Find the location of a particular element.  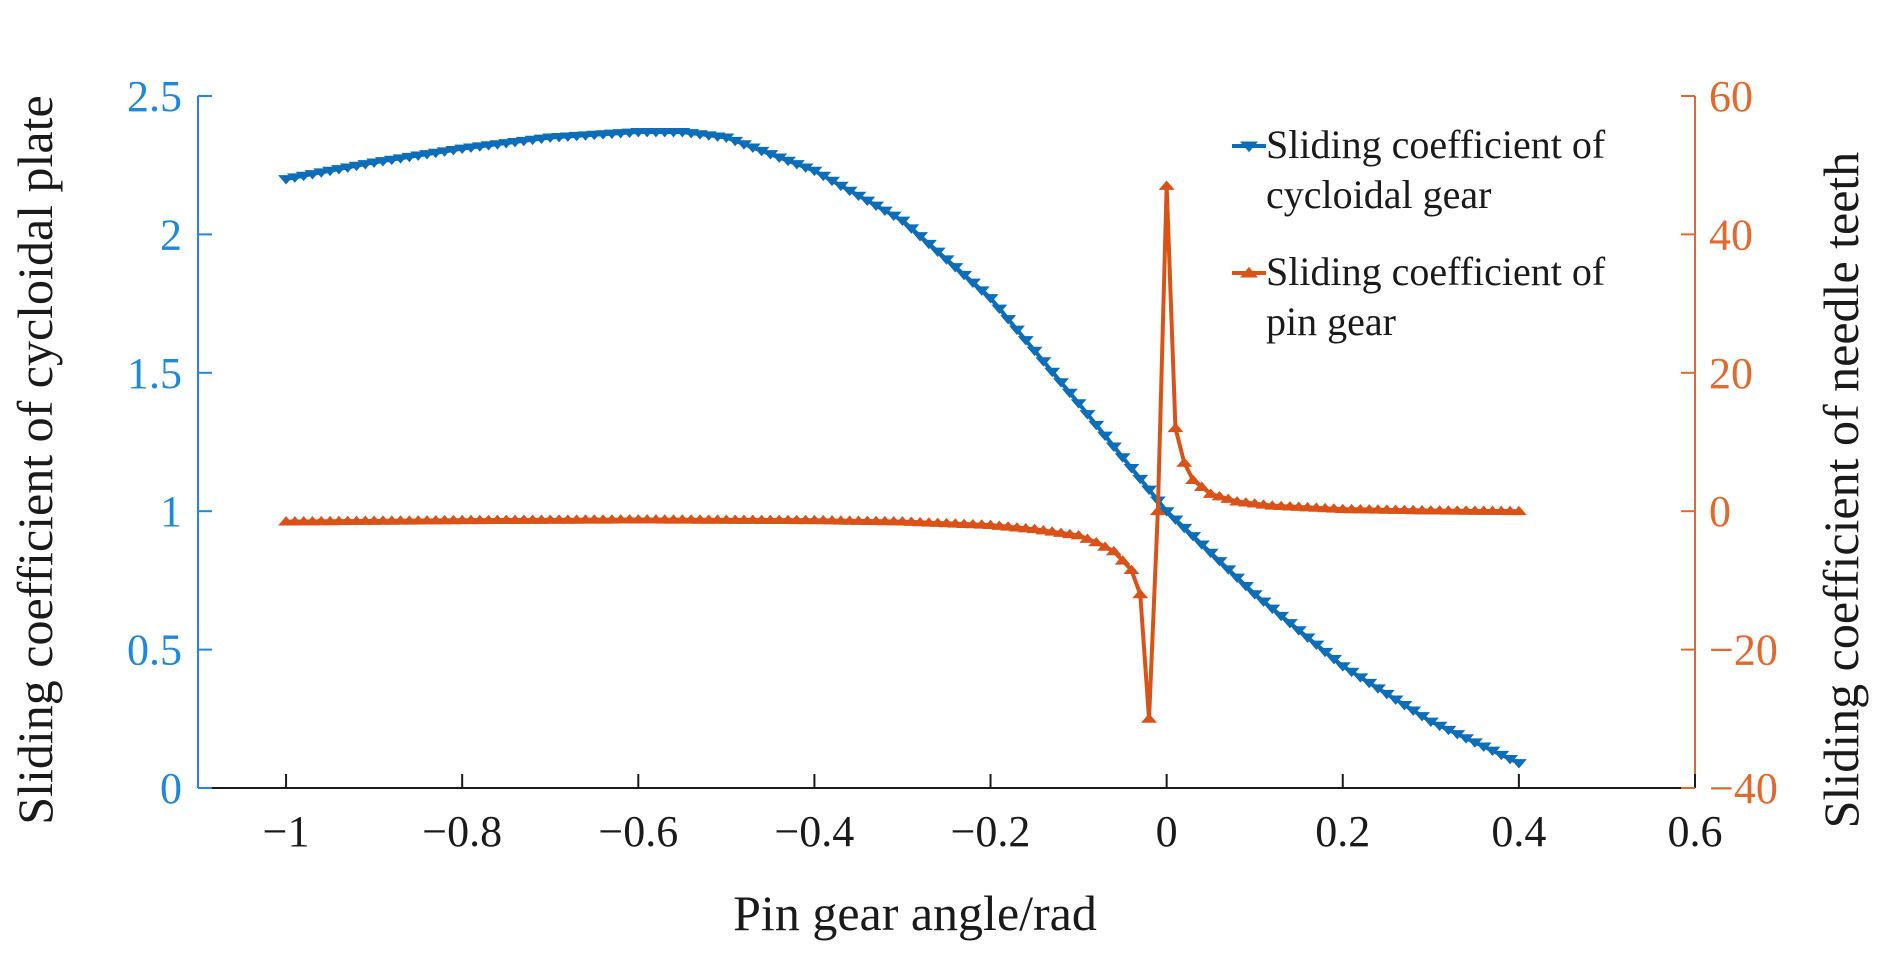

x-axis-title: Pin gear angle/rad is located at coordinates (915, 913).